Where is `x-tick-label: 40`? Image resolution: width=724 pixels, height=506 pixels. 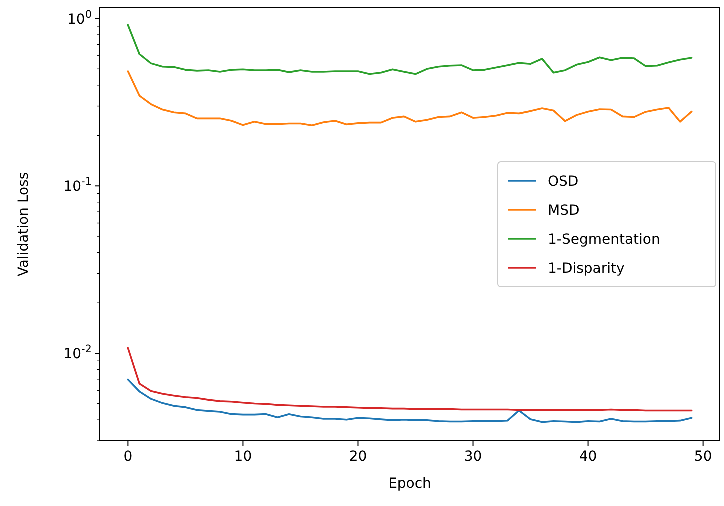
x-tick-label: 40 is located at coordinates (588, 457).